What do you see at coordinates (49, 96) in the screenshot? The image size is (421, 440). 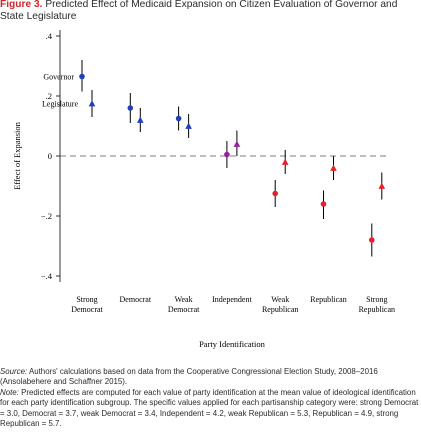 I see `y-tick-label: .2` at bounding box center [49, 96].